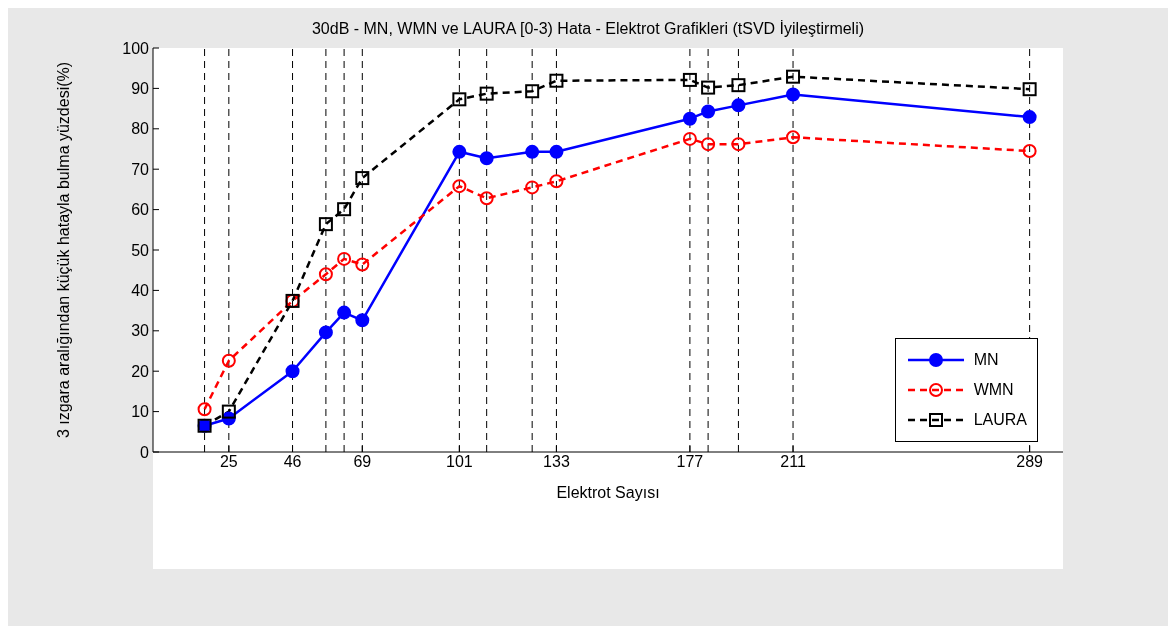 This screenshot has width=1176, height=634. What do you see at coordinates (140, 331) in the screenshot?
I see `y-tick-label: 30` at bounding box center [140, 331].